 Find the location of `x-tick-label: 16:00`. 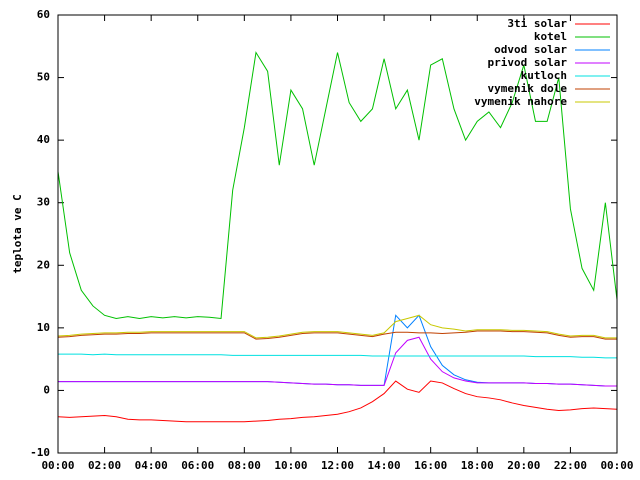

x-tick-label: 16:00 is located at coordinates (430, 465).